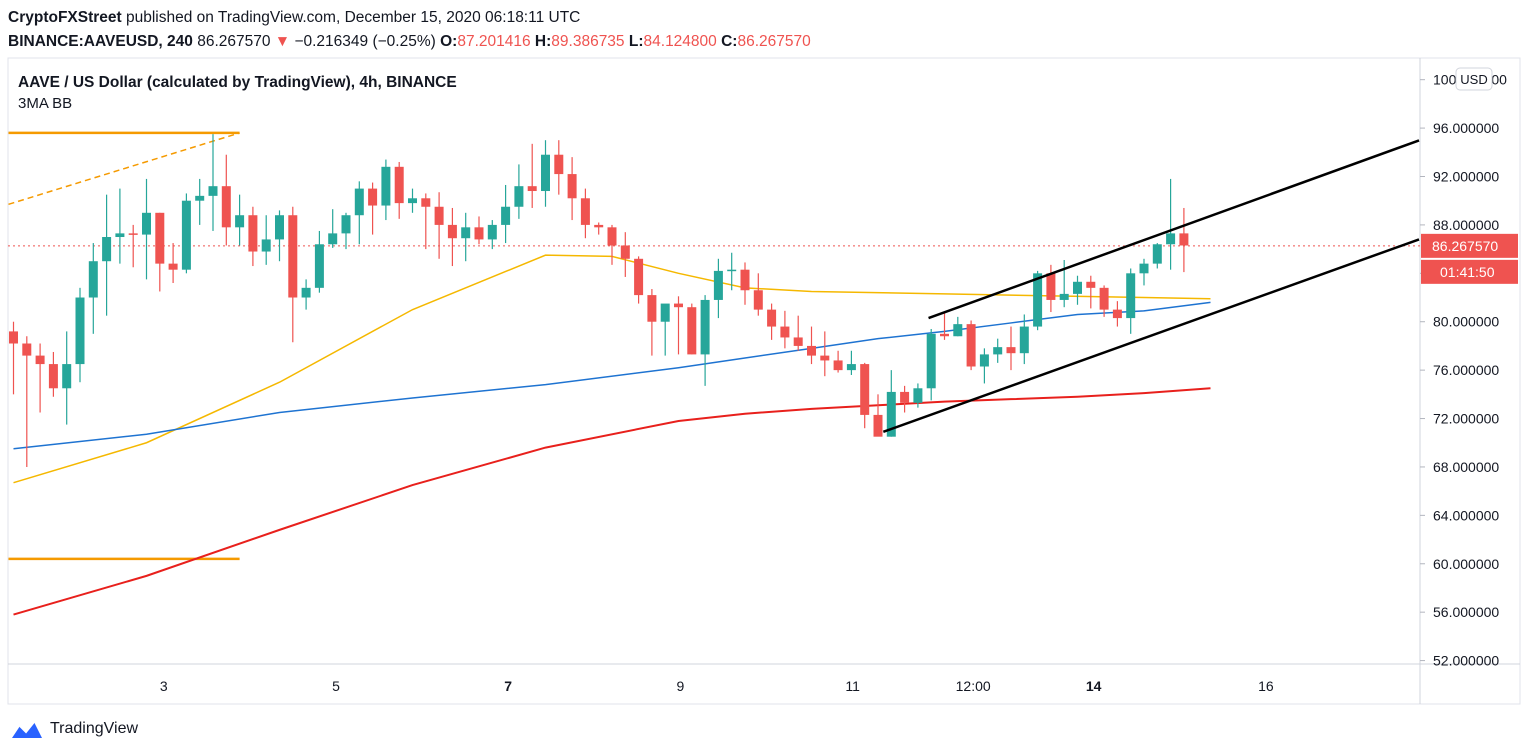  I want to click on currency-badge, so click(1474, 79).